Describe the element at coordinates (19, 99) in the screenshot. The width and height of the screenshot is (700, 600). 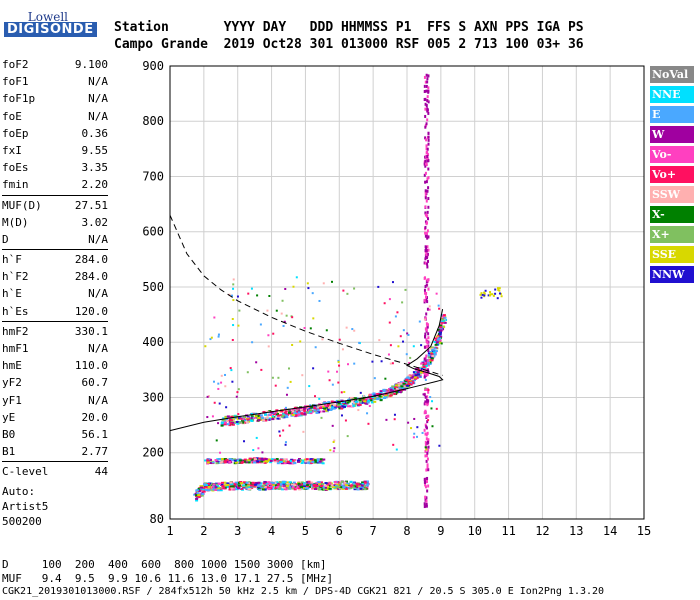
I see `param-name: foF1p` at that location.